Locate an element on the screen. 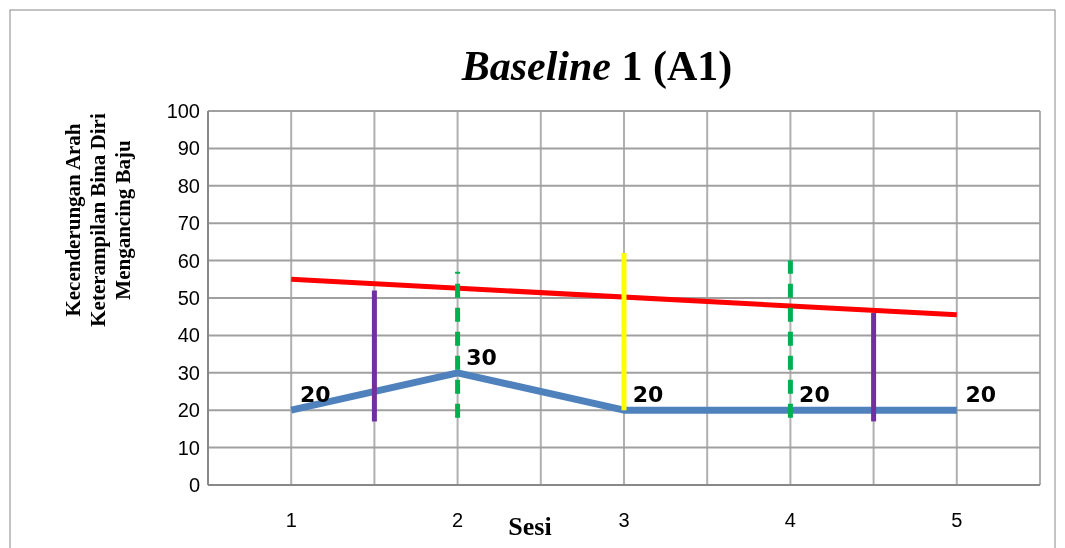 This screenshot has height=548, width=1065. x-tick-label: 4 is located at coordinates (790, 520).